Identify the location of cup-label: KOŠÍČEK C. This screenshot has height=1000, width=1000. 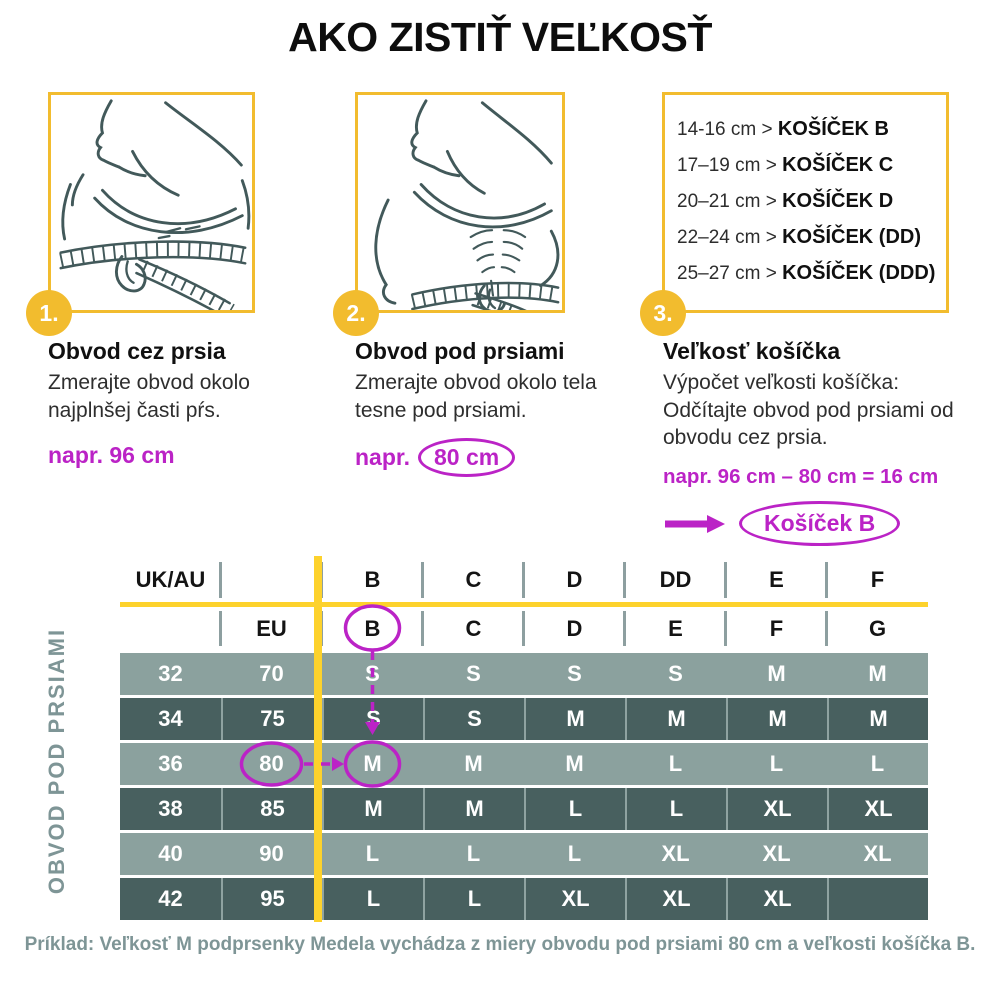
(838, 165).